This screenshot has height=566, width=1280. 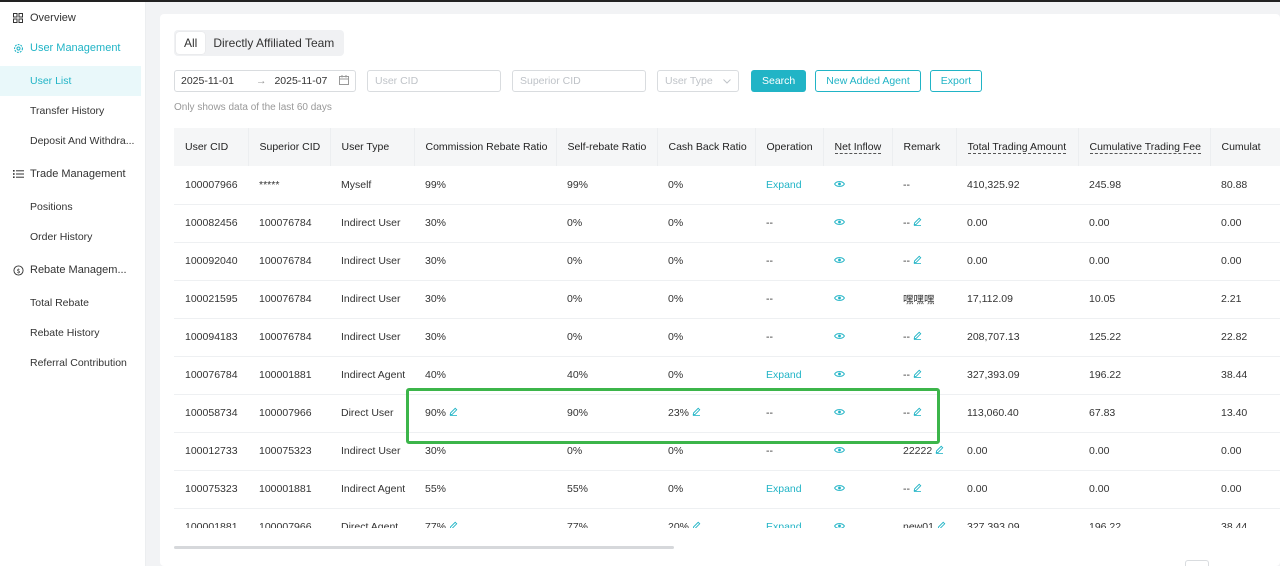 What do you see at coordinates (18, 270) in the screenshot?
I see `dollar-circle-icon: $` at bounding box center [18, 270].